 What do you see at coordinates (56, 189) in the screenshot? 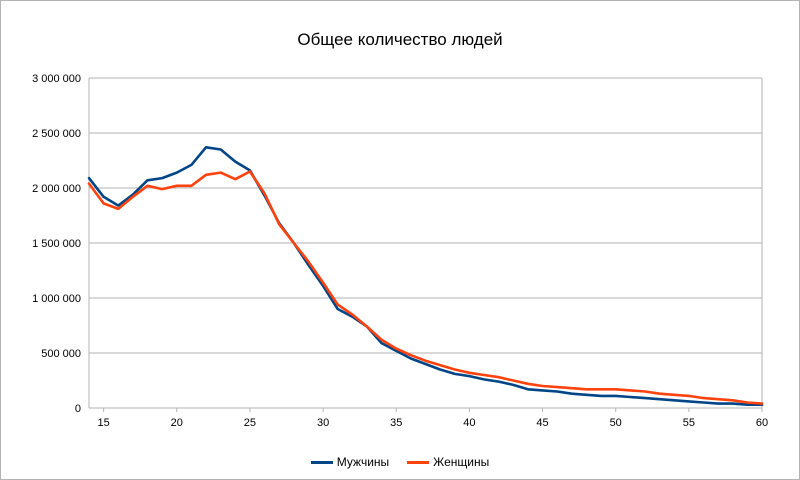
I see `y-tick-label: 2 000 000` at bounding box center [56, 189].